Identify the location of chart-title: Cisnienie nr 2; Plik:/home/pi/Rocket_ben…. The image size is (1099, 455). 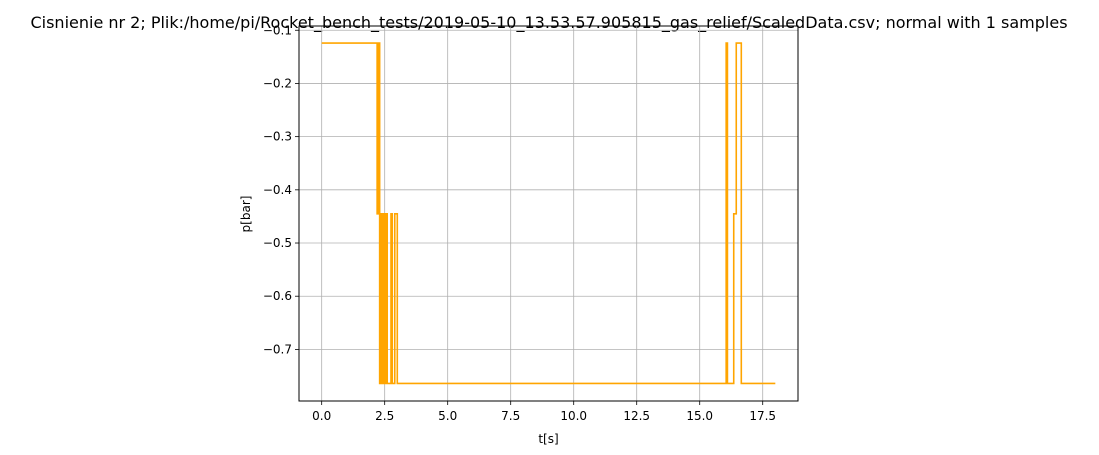
(548, 23).